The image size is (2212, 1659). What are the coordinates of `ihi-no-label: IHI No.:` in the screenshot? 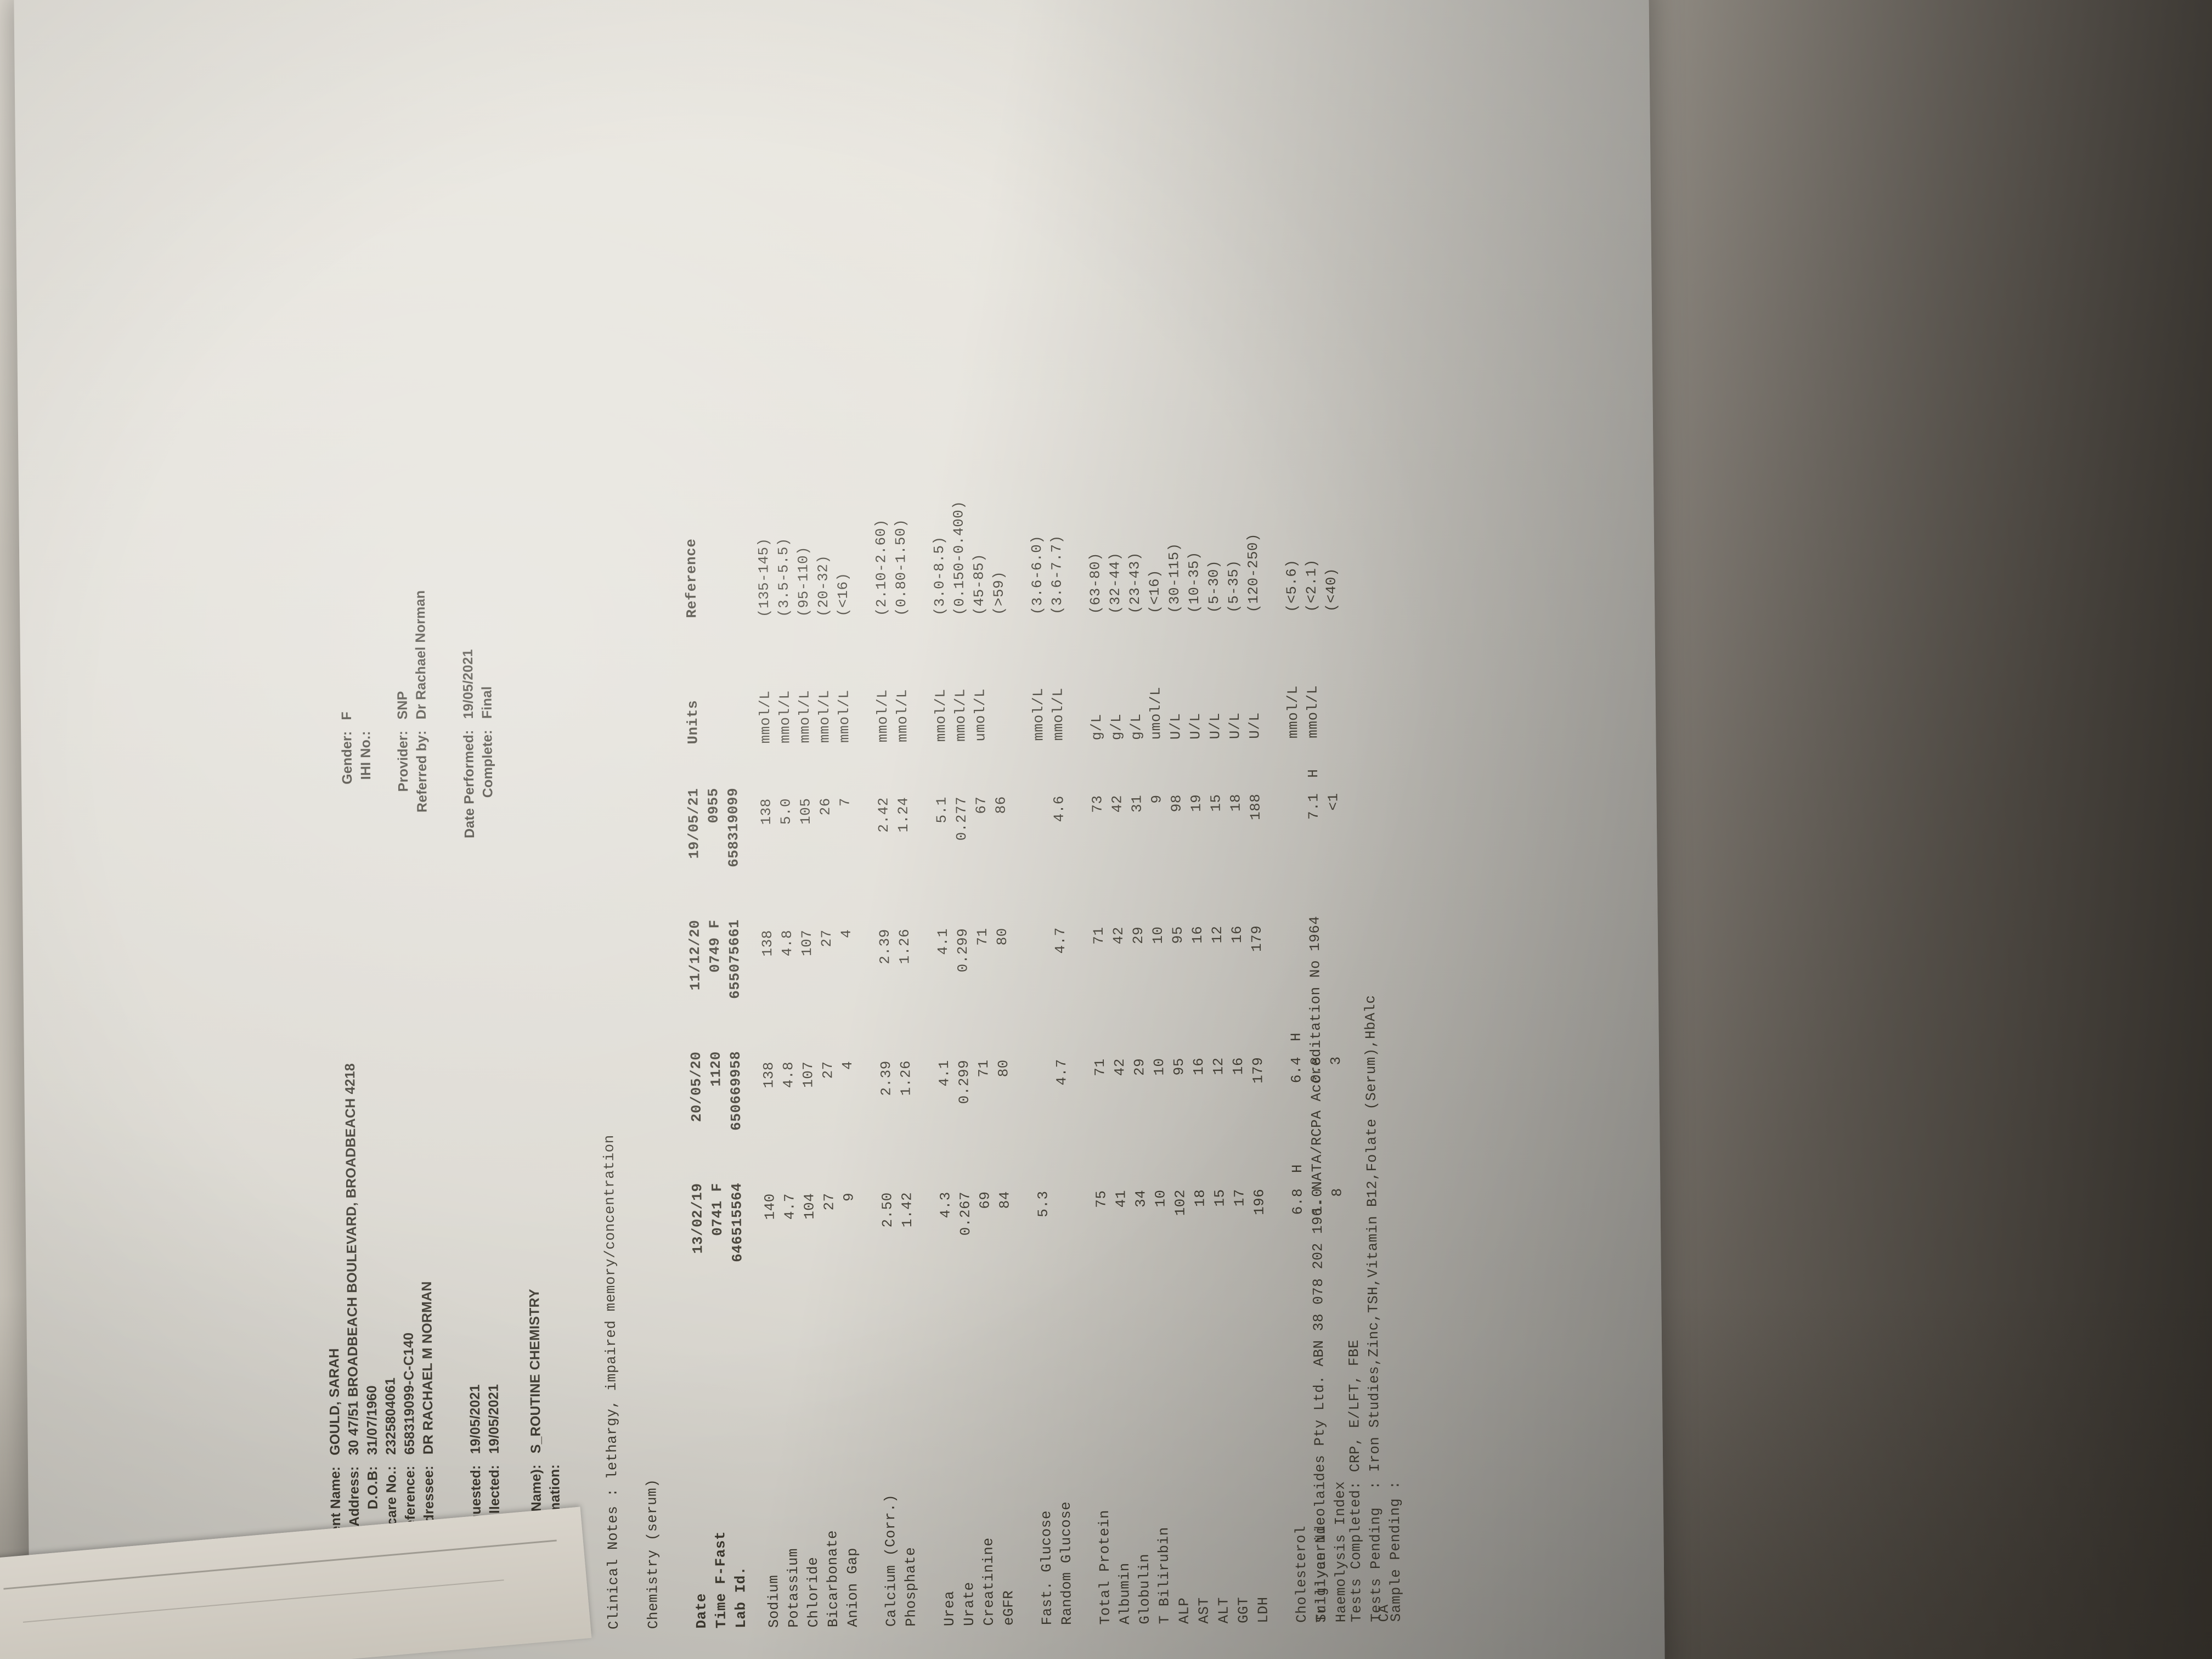 It's located at (366, 756).